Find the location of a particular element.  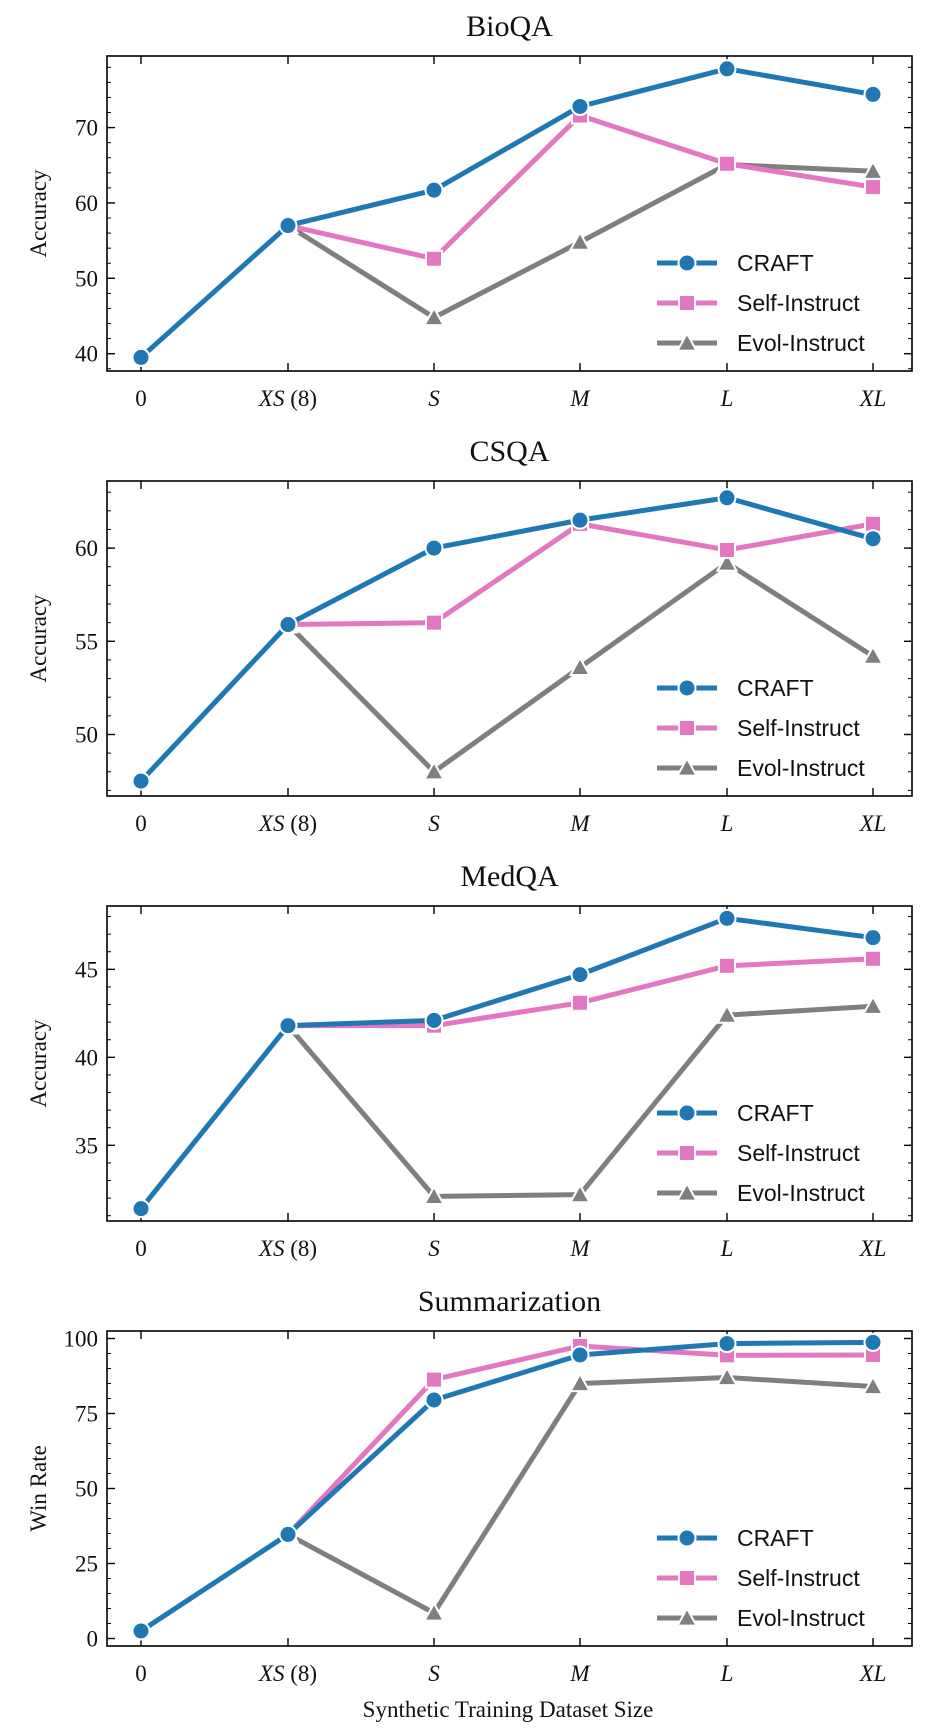

summarization-x-tick-label-s: S is located at coordinates (434, 1673).